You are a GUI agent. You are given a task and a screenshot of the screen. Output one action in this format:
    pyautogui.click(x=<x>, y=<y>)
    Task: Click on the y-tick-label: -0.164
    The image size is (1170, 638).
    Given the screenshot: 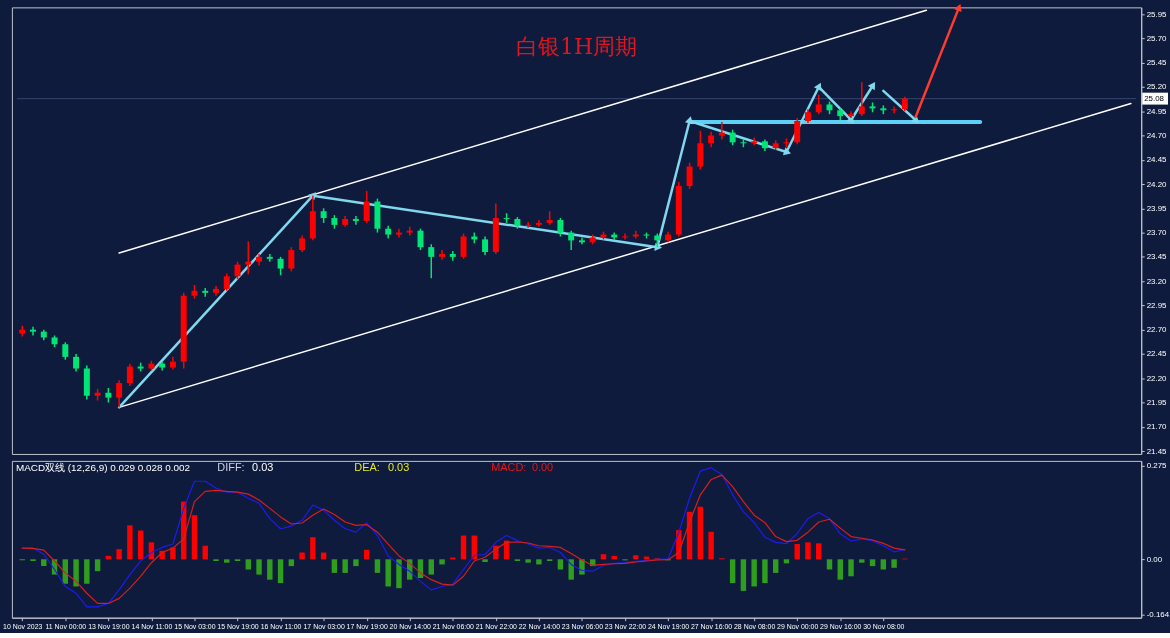 What is the action you would take?
    pyautogui.click(x=1158, y=615)
    